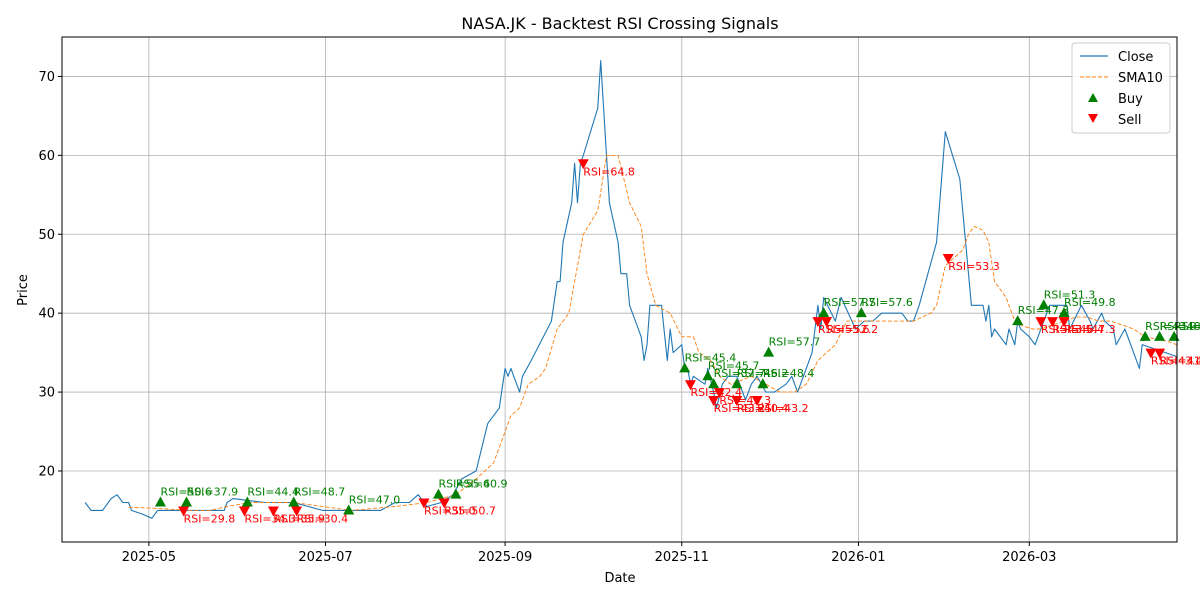  I want to click on sell-rsi-label: RSI=40.4, so click(763, 408).